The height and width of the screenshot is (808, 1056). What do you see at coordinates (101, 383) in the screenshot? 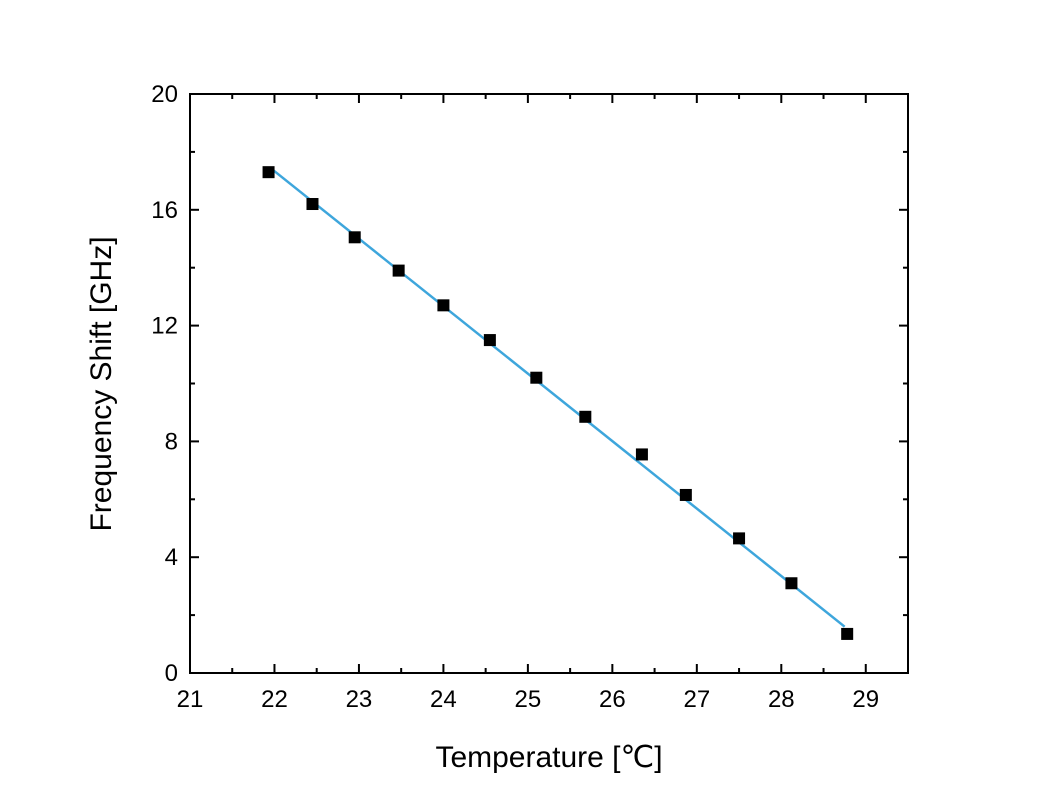
I see `y-axis-title: Frequency Shift [GHz]` at bounding box center [101, 383].